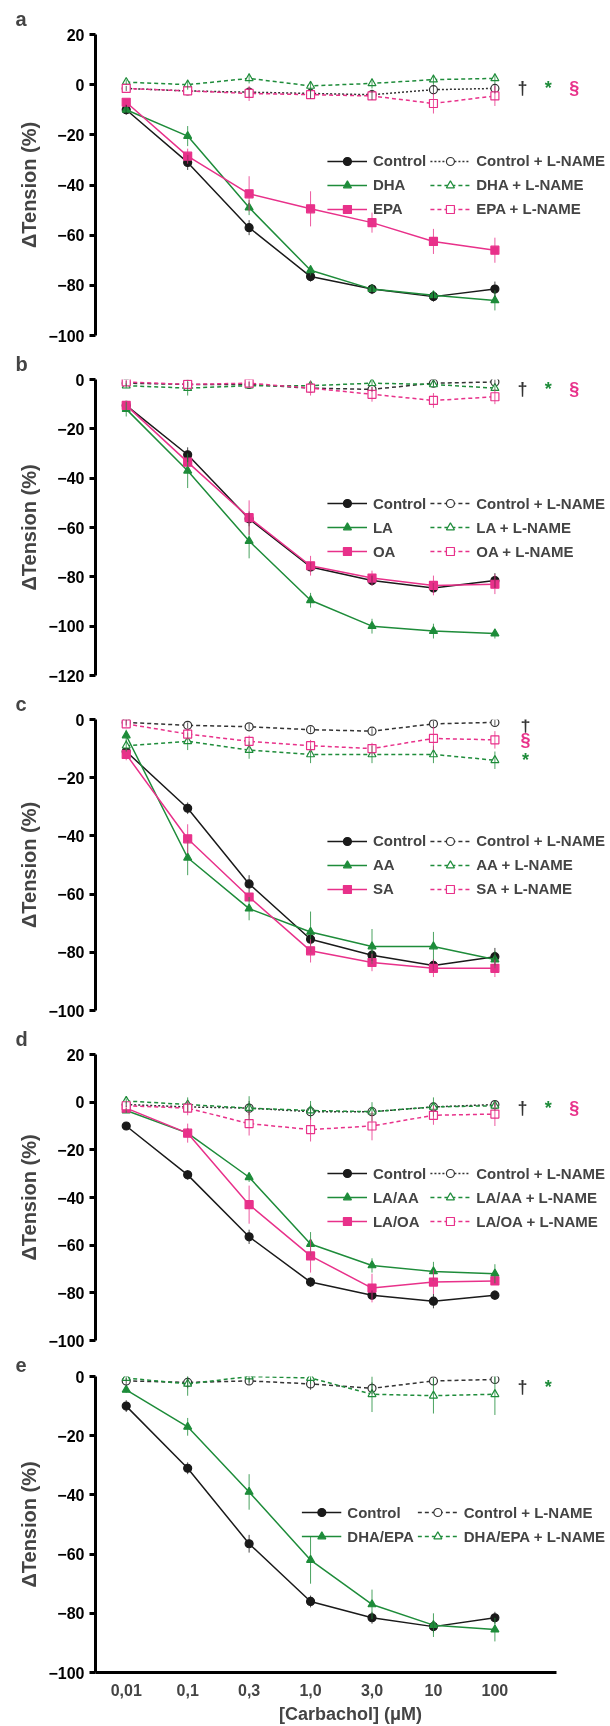  What do you see at coordinates (524, 527) in the screenshot?
I see `legend-label: LA + L-NAME` at bounding box center [524, 527].